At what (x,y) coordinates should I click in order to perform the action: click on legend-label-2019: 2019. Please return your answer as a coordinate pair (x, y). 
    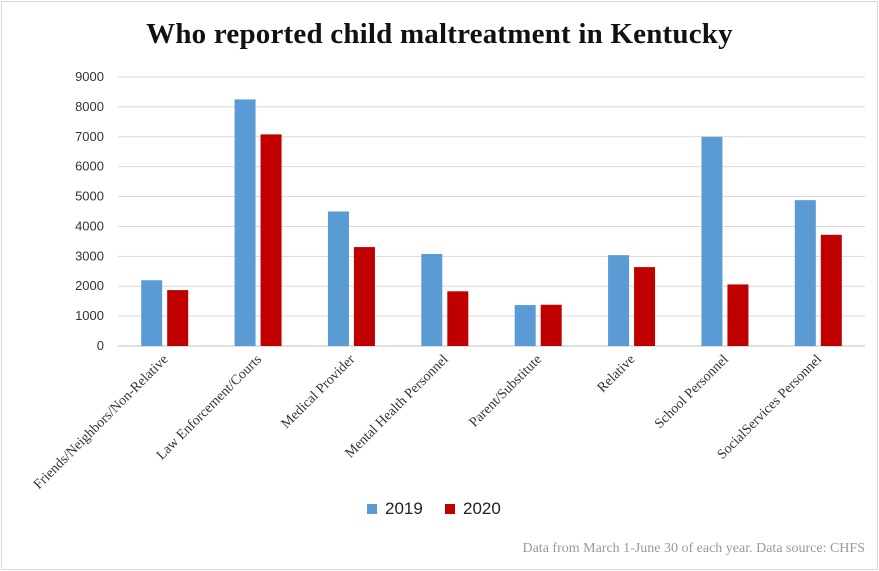
    Looking at the image, I should click on (404, 508).